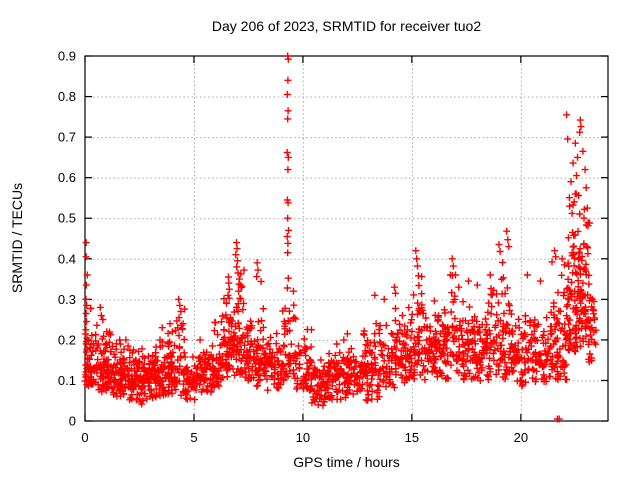 This screenshot has height=480, width=640. What do you see at coordinates (193, 437) in the screenshot?
I see `x-tick-label: 5` at bounding box center [193, 437].